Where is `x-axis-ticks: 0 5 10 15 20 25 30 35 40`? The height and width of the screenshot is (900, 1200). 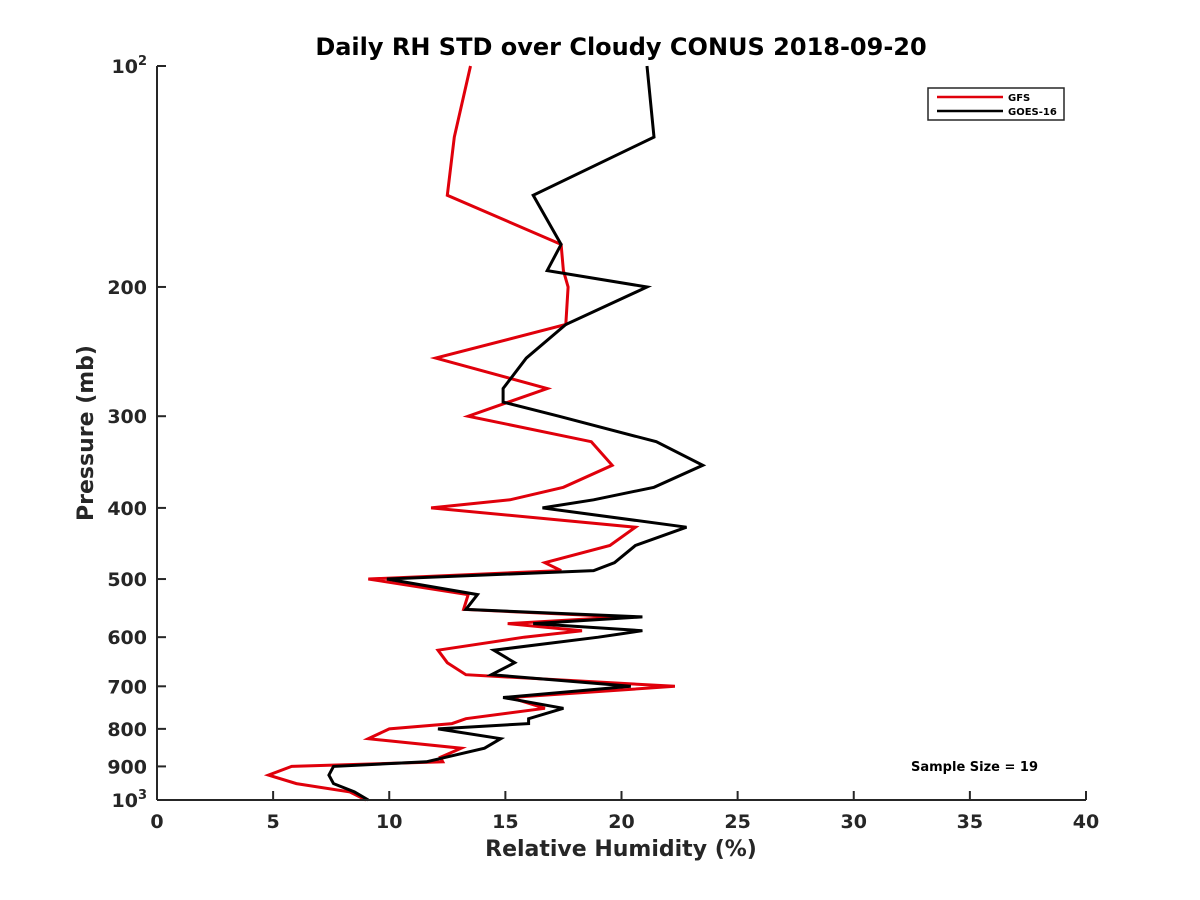
x-axis-ticks: 0 5 10 15 20 25 30 35 40 is located at coordinates (624, 812).